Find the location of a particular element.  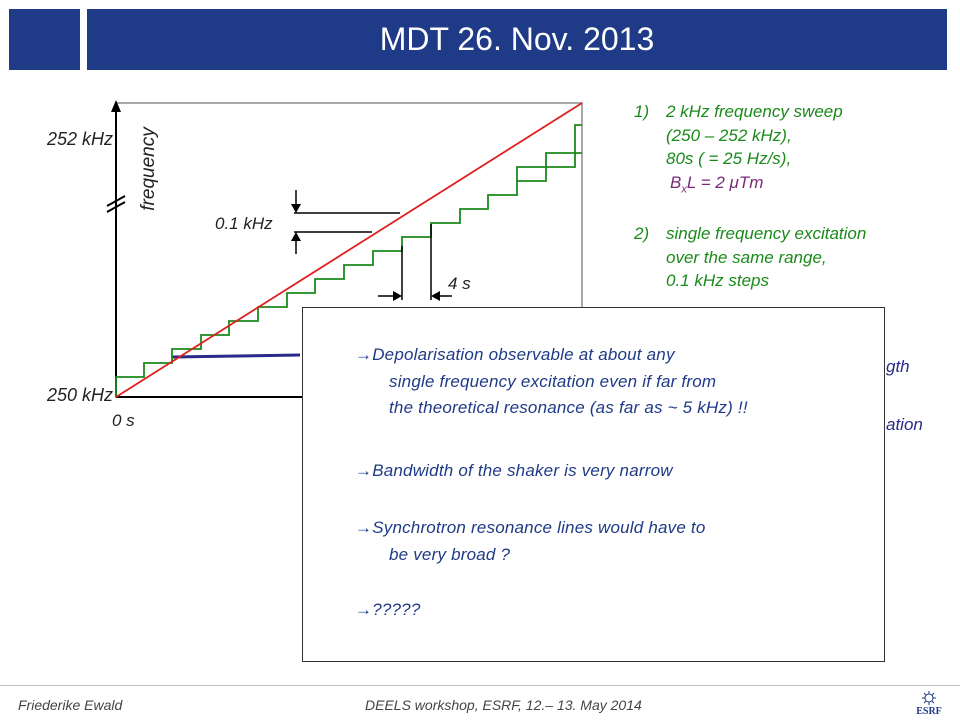

header-square is located at coordinates (44, 39).